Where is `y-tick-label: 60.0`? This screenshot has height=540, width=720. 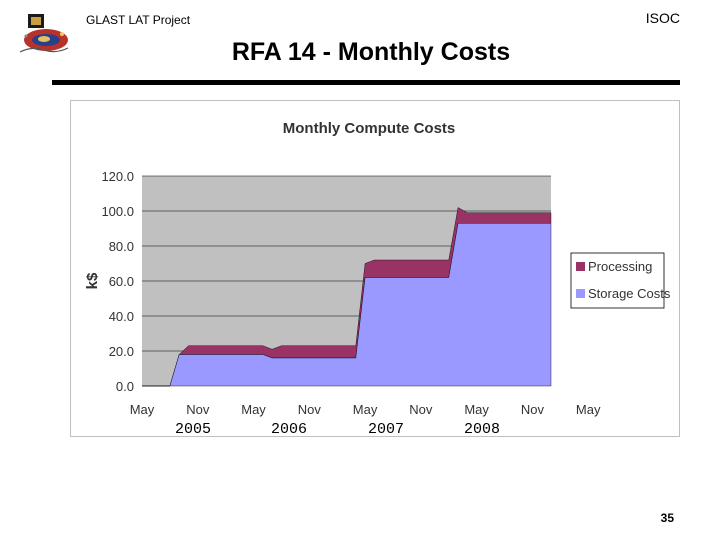
y-tick-label: 60.0 is located at coordinates (121, 281).